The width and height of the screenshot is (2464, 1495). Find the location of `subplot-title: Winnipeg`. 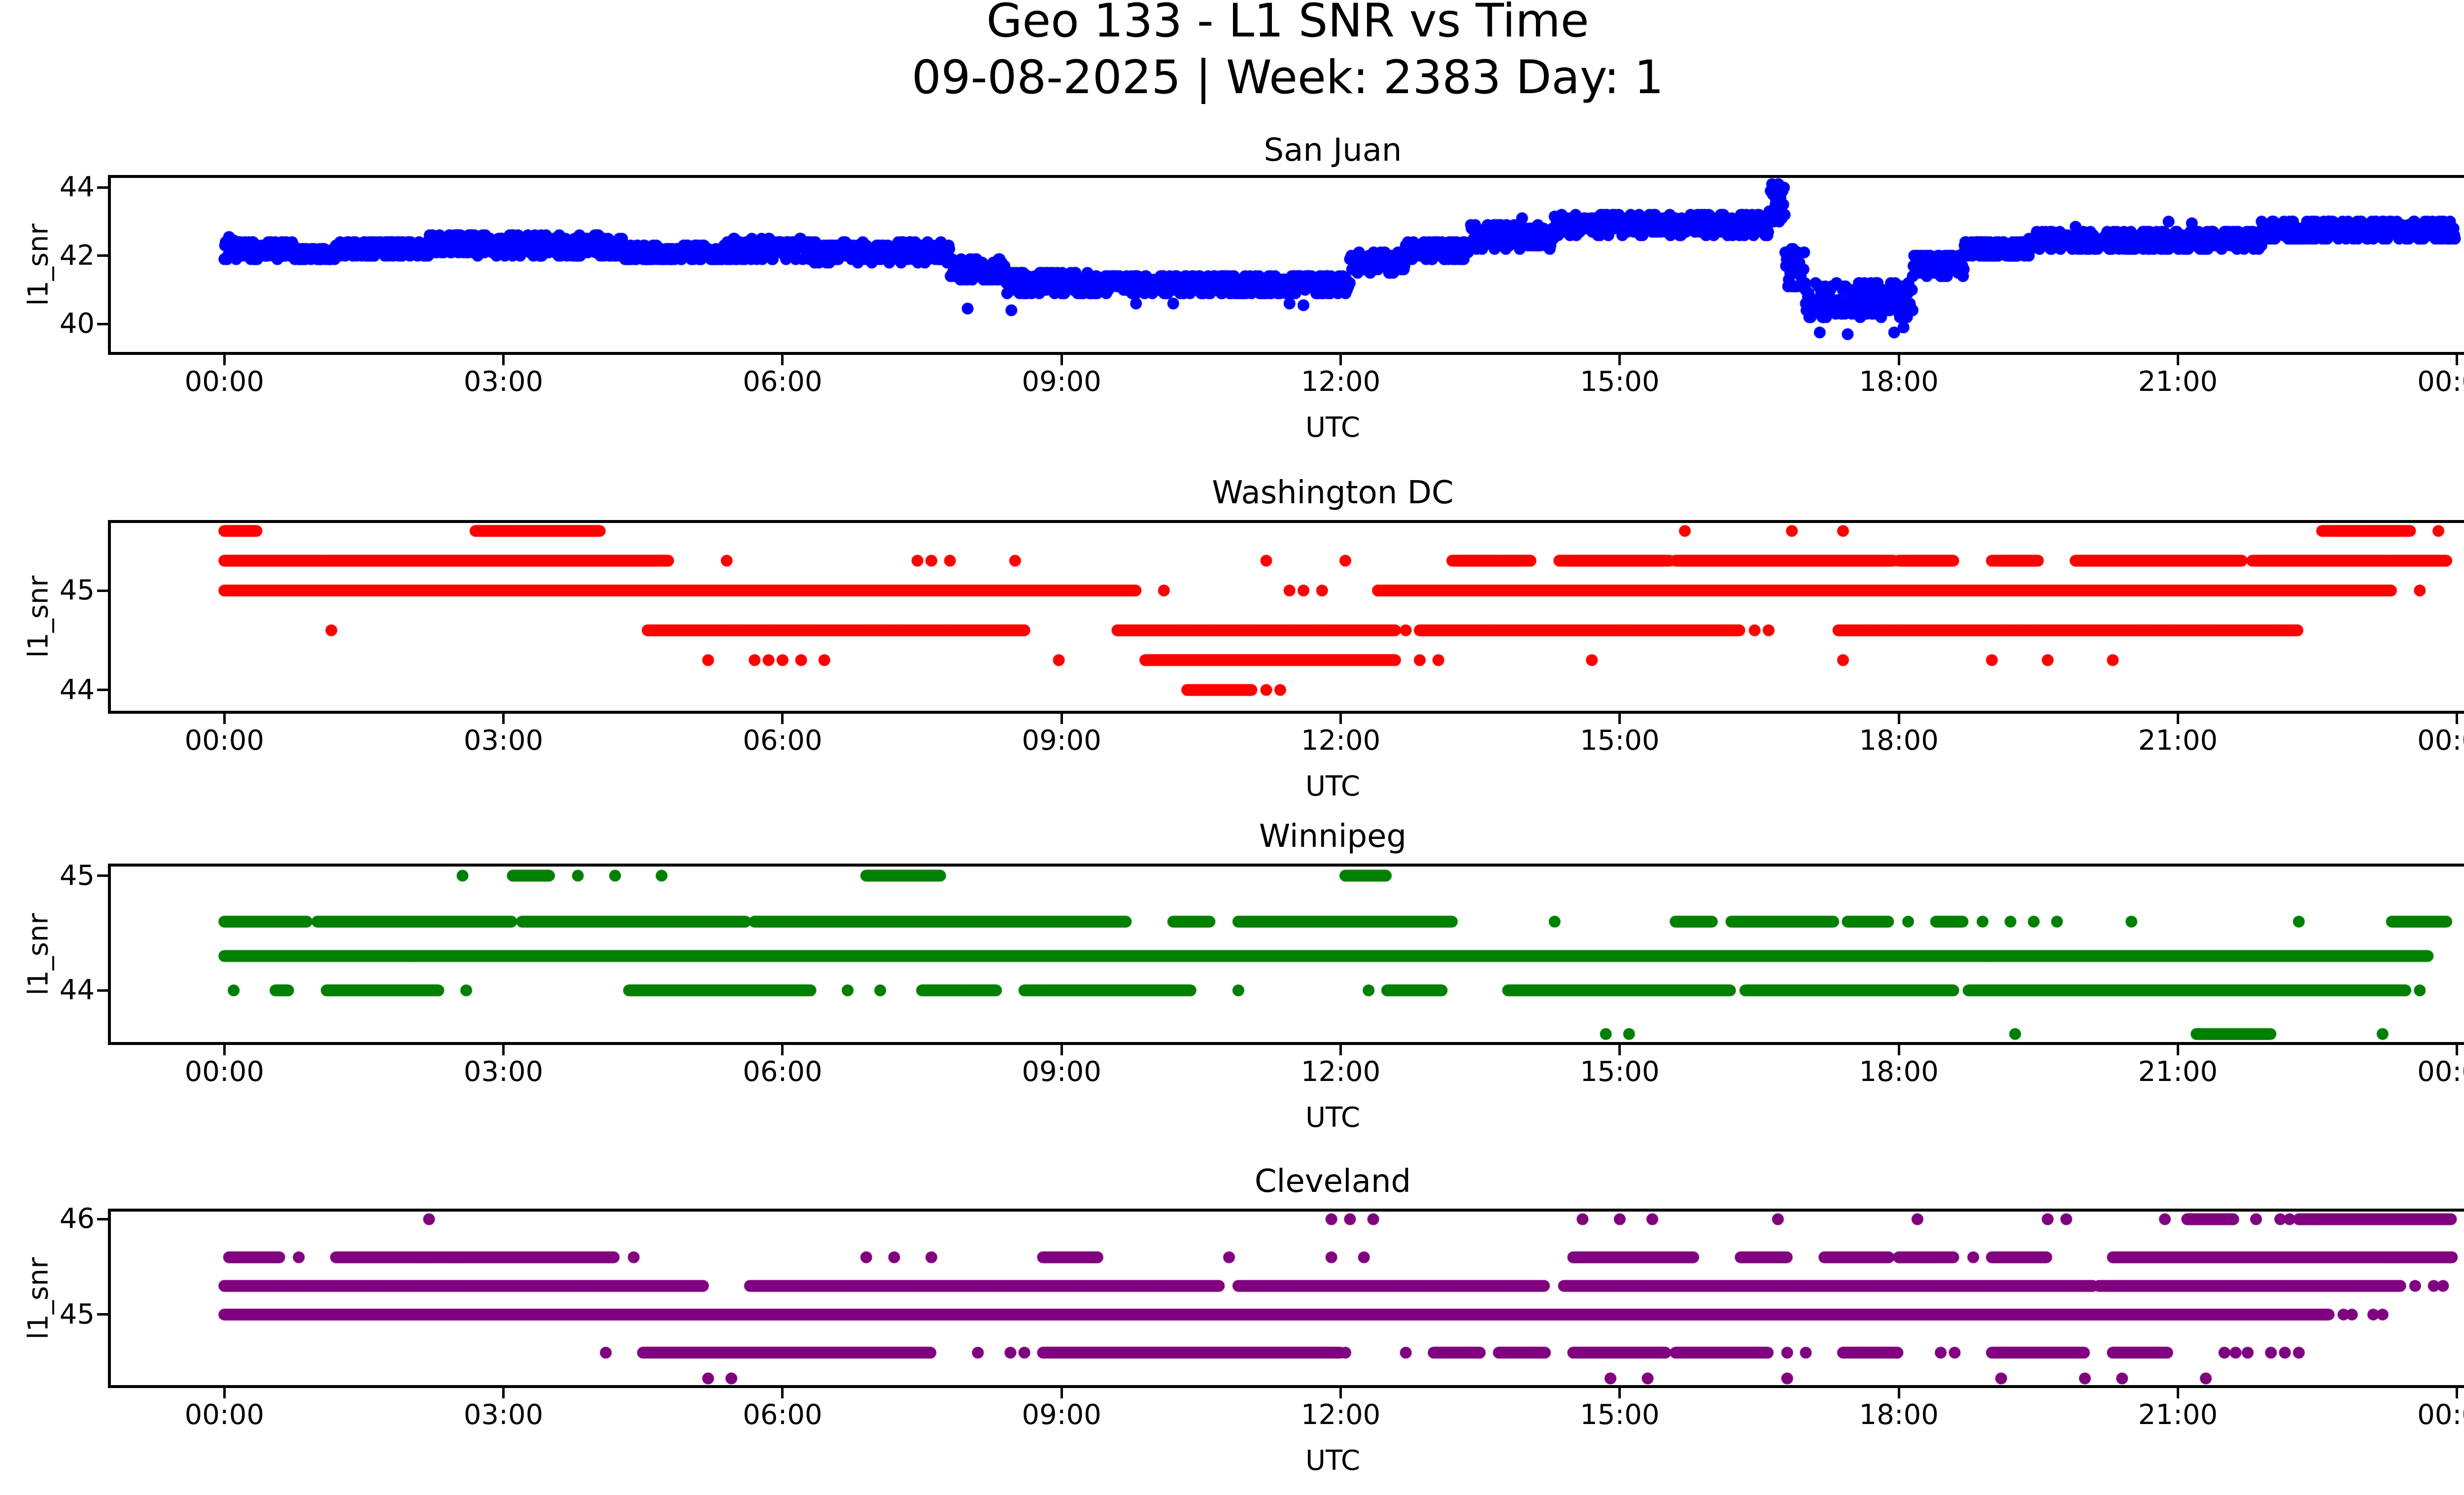

subplot-title: Winnipeg is located at coordinates (1333, 836).